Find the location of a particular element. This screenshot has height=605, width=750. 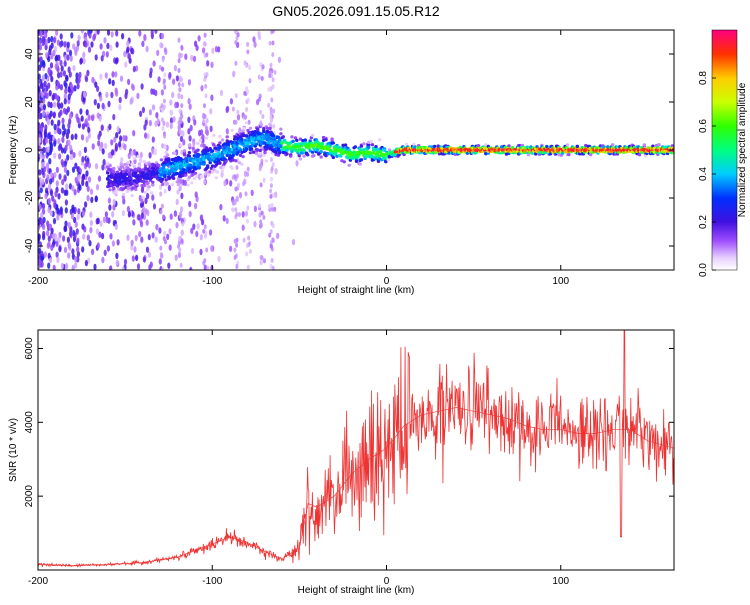

colorbar-gradient is located at coordinates (724, 150).